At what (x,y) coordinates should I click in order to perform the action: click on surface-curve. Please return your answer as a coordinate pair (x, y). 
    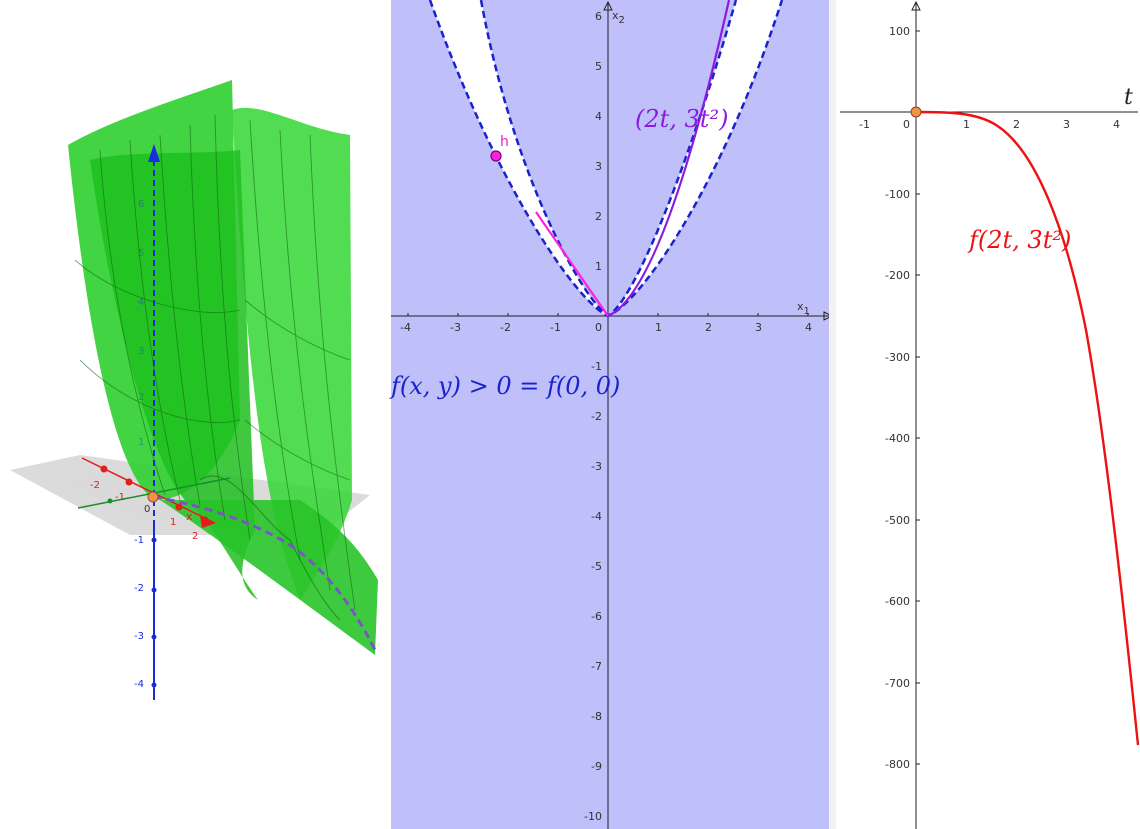
    Looking at the image, I should click on (265, 573).